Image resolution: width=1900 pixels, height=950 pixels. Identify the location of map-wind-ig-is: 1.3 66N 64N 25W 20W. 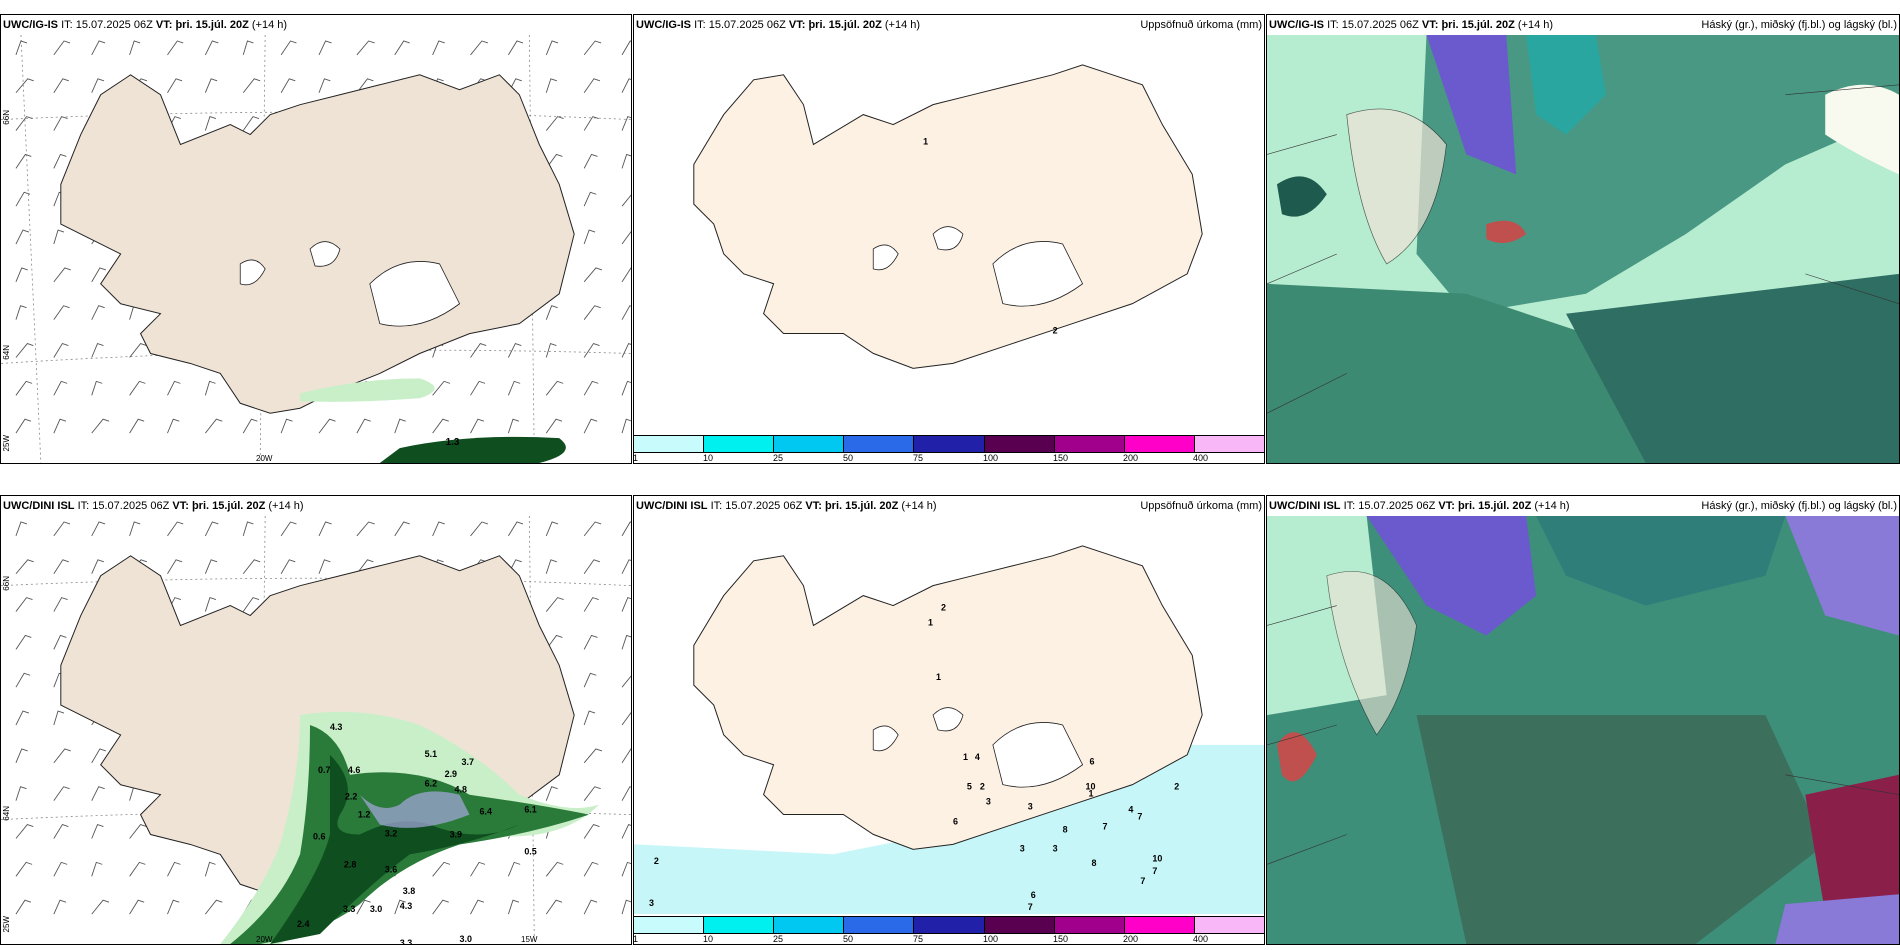
(316, 249).